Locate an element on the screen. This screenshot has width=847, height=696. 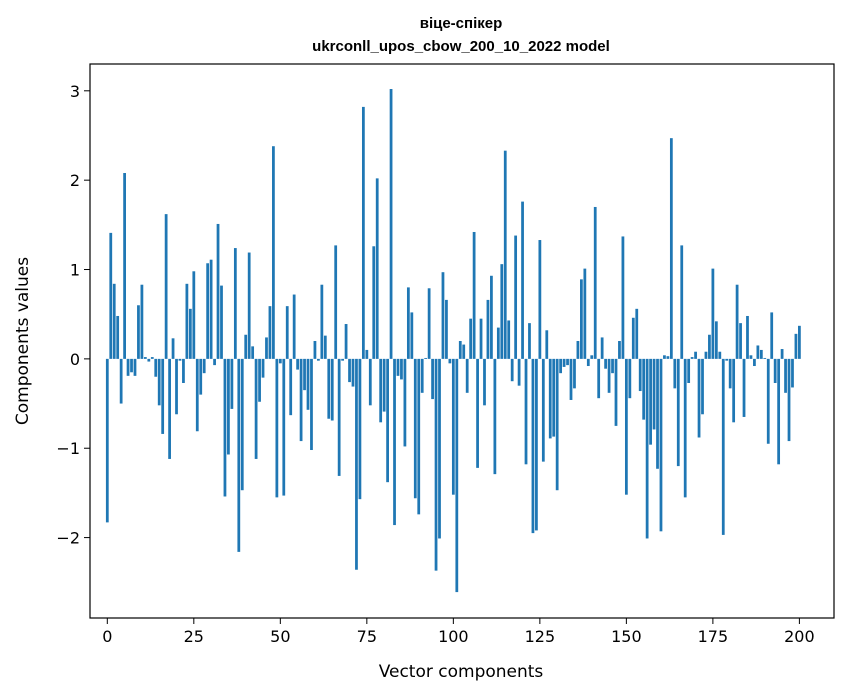
y-tick-label: 2 is located at coordinates (75, 180).